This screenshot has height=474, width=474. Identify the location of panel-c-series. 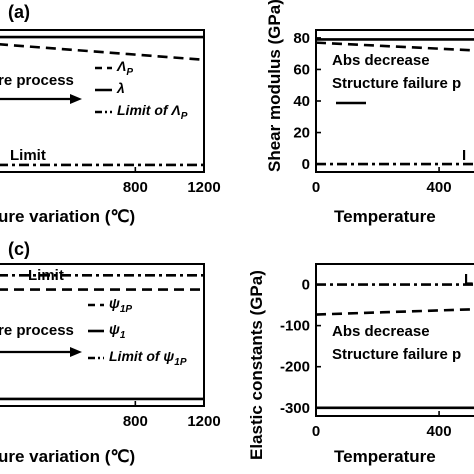
(102, 337).